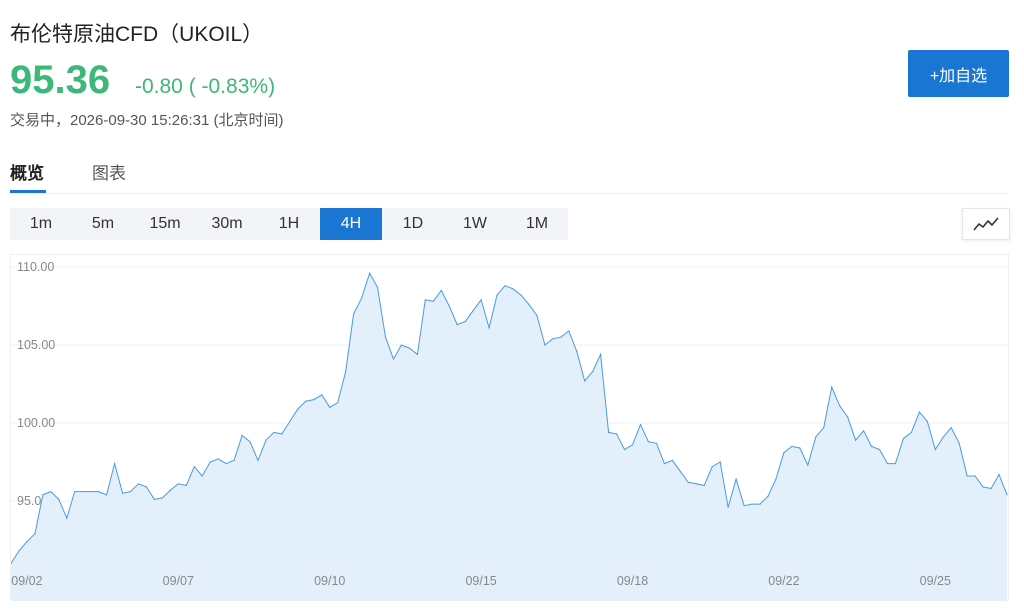  Describe the element at coordinates (537, 223) in the screenshot. I see `interval-1mo: 1M` at that location.